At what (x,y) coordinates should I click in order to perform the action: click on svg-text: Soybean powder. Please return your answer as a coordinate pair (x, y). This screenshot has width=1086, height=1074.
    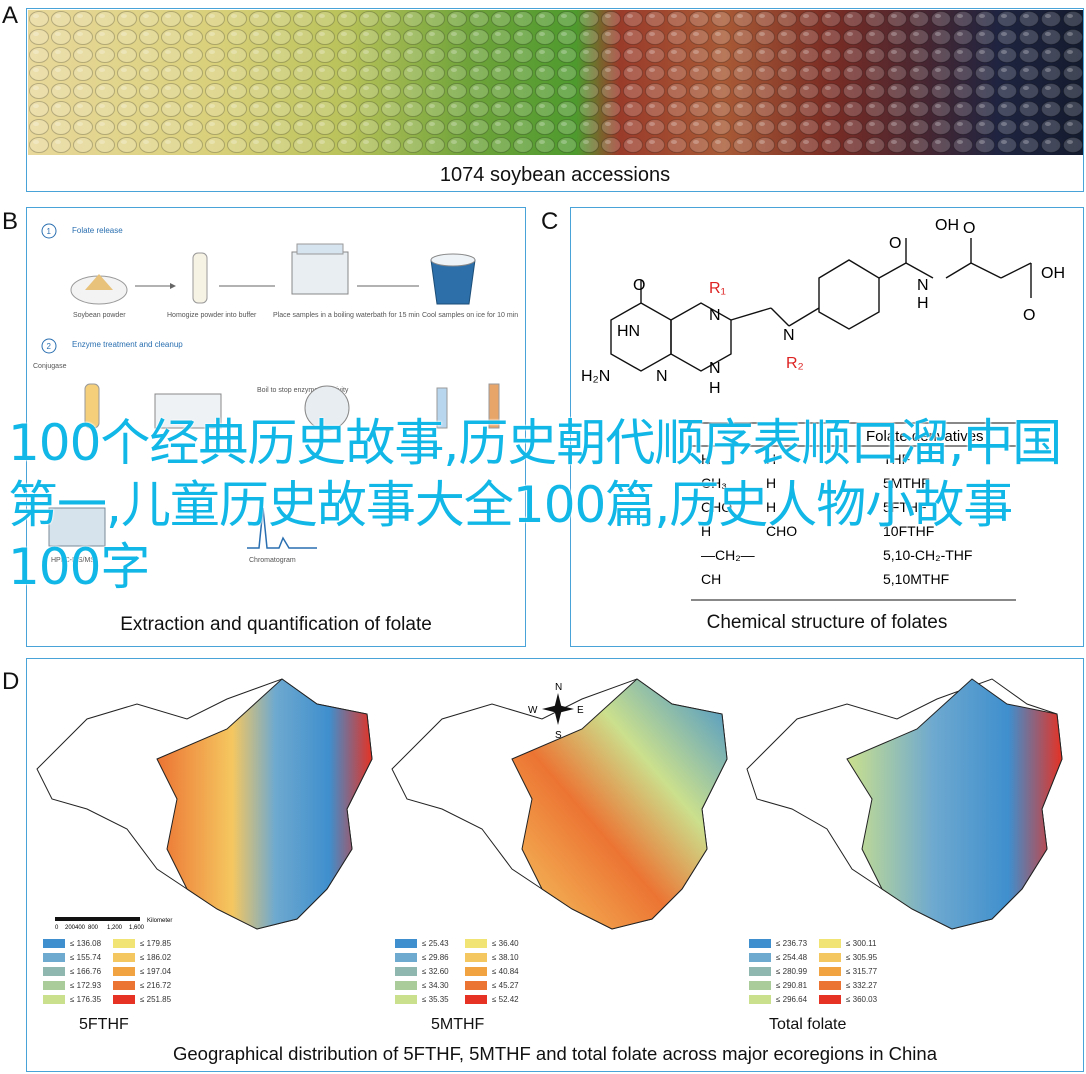
    Looking at the image, I should click on (99, 315).